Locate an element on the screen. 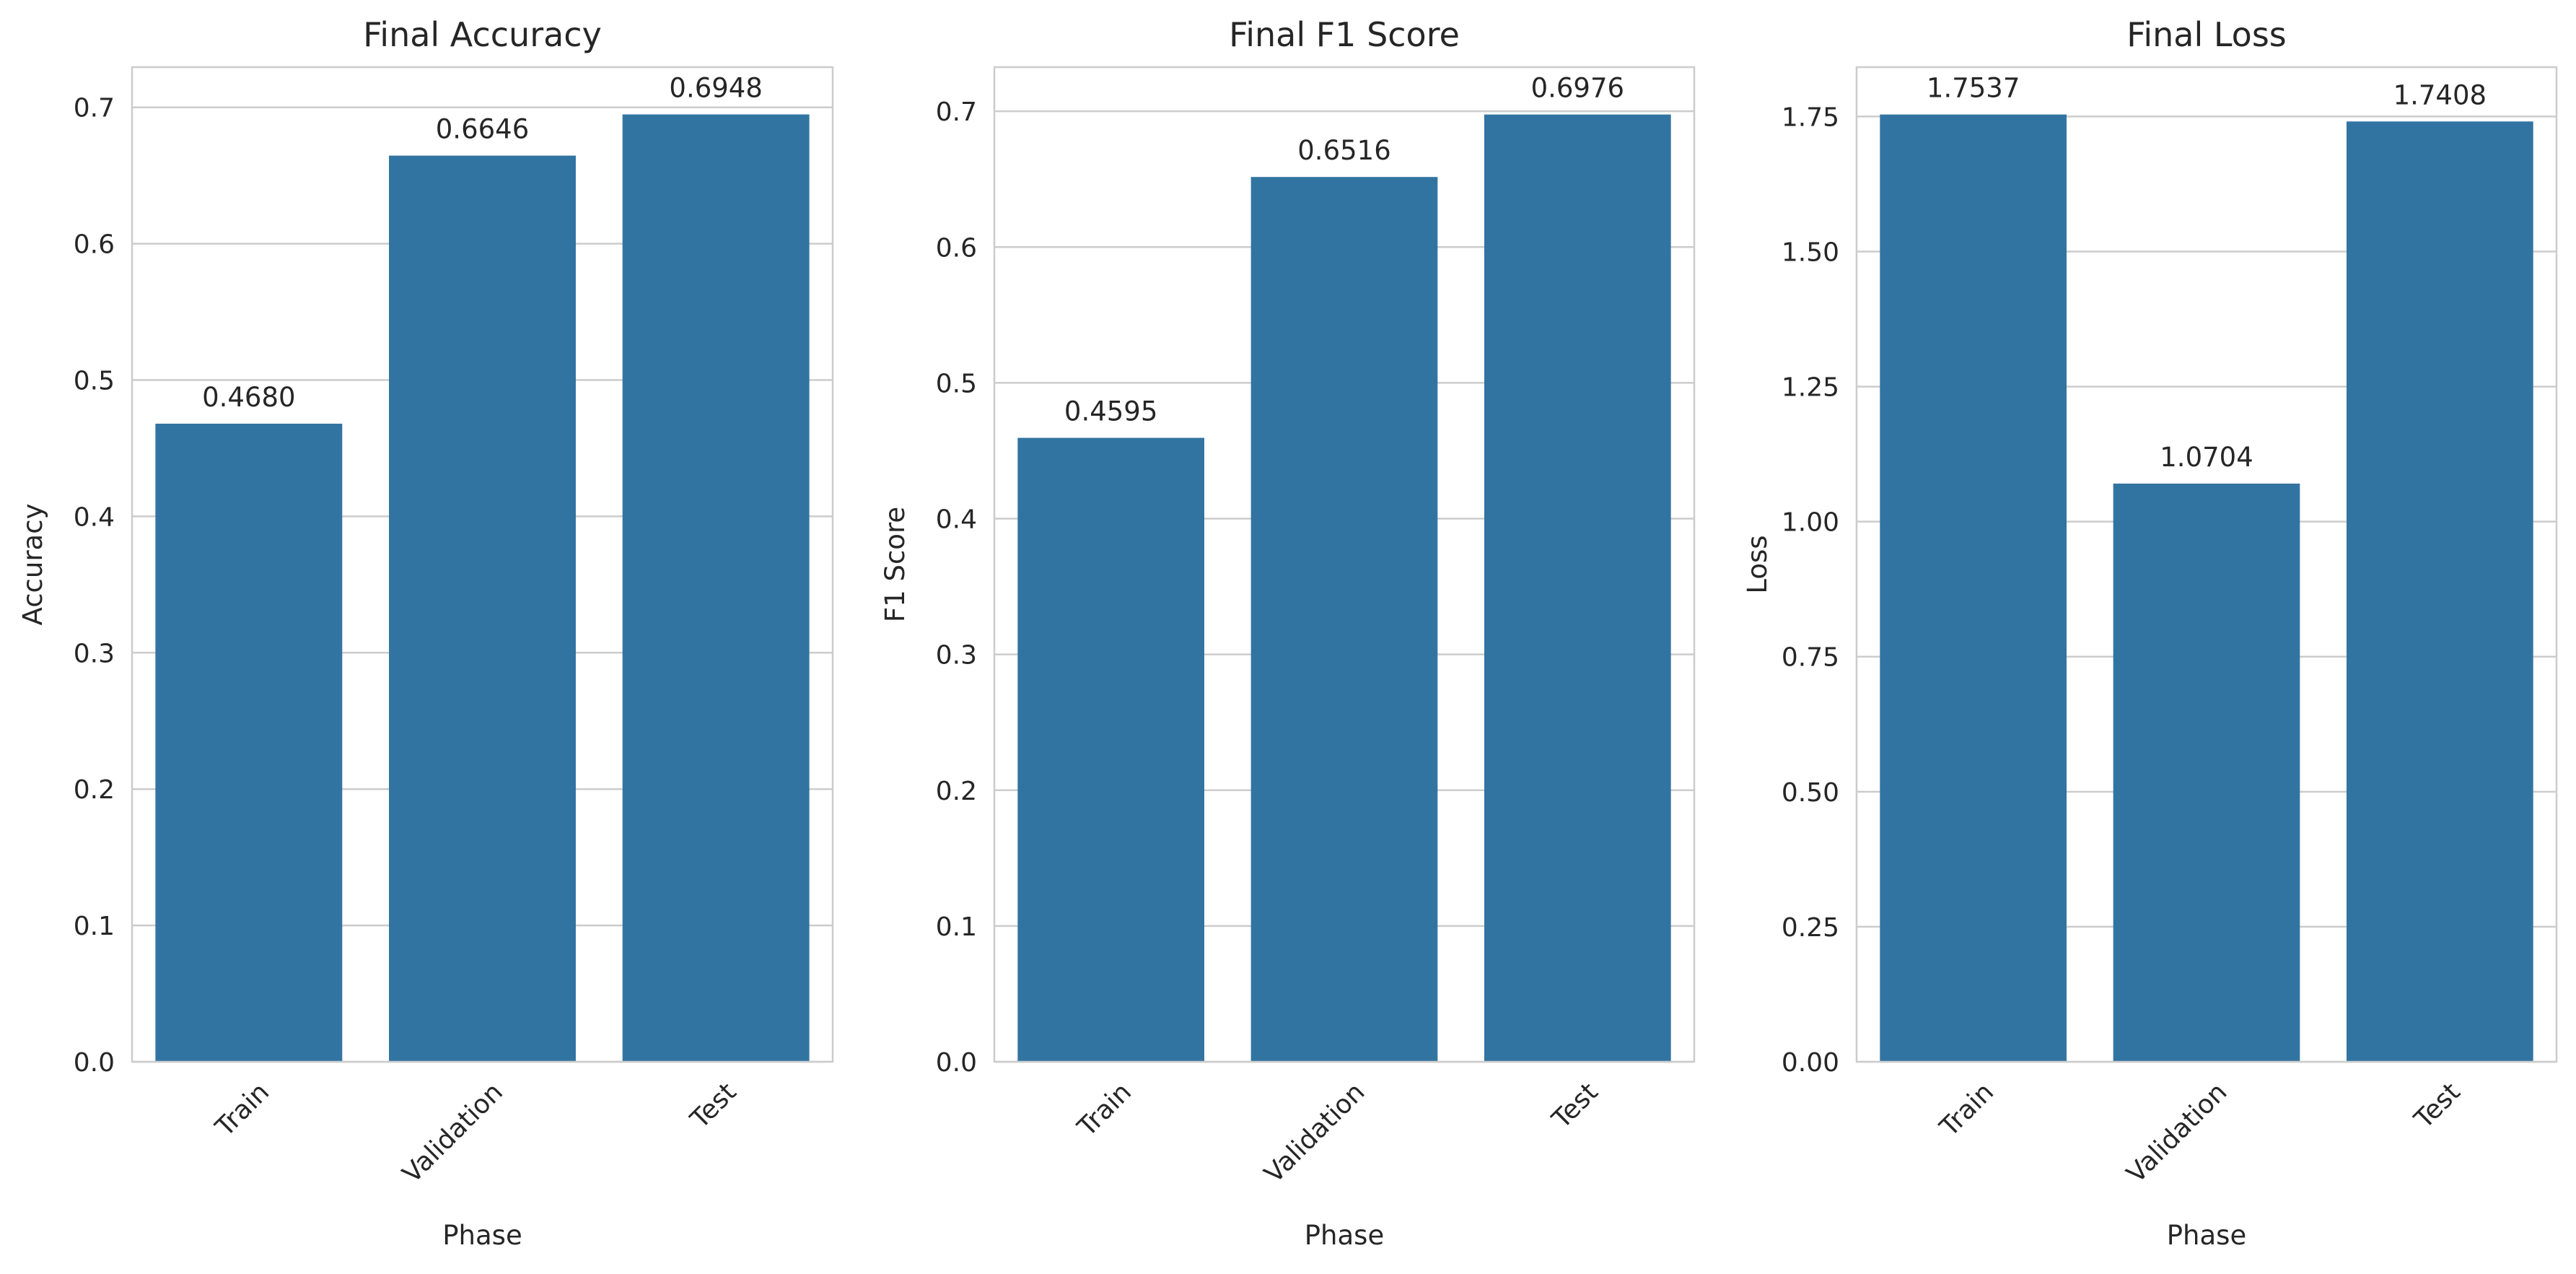 The height and width of the screenshot is (1274, 2576). data-label: 0.6948 is located at coordinates (715, 88).